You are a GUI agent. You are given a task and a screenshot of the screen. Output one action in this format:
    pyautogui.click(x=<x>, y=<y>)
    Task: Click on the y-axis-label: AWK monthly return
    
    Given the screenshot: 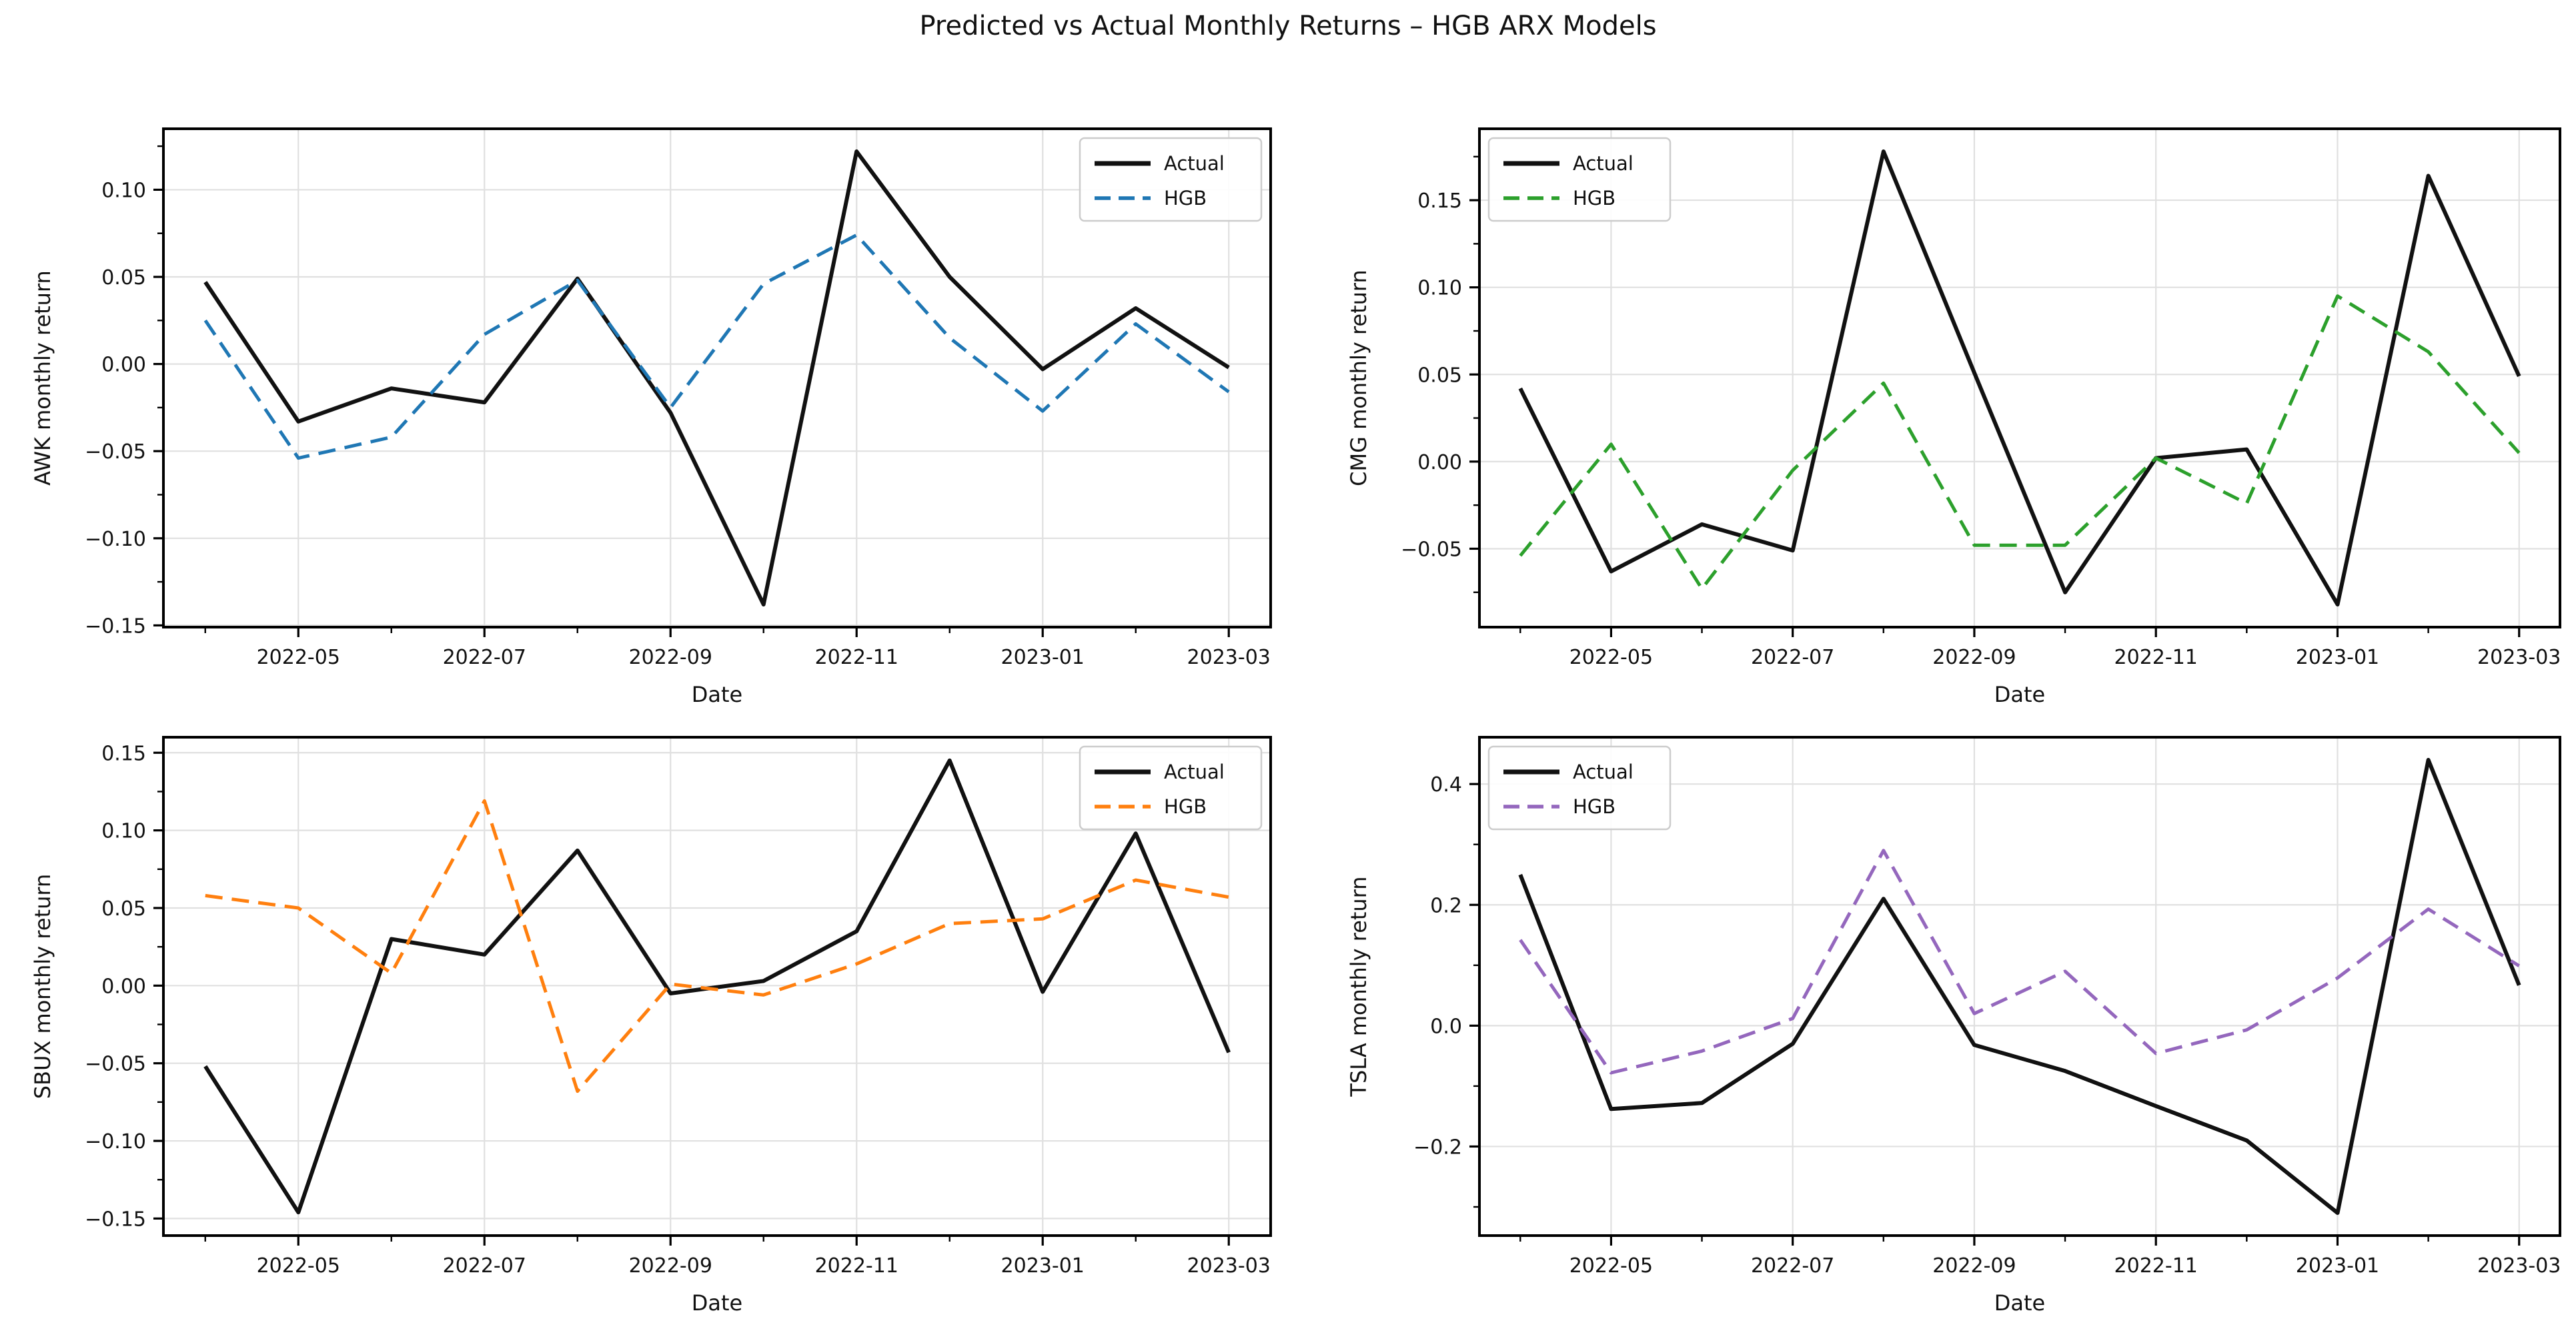 What is the action you would take?
    pyautogui.click(x=42, y=378)
    